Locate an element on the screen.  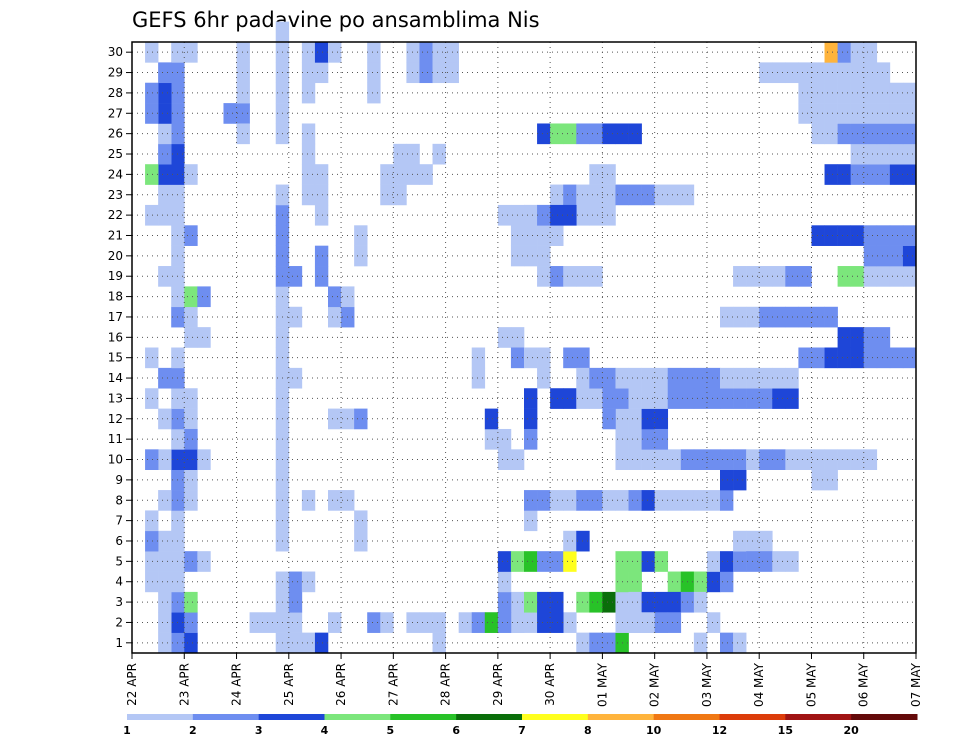
x-tick-label: 30 APR is located at coordinates (550, 684).